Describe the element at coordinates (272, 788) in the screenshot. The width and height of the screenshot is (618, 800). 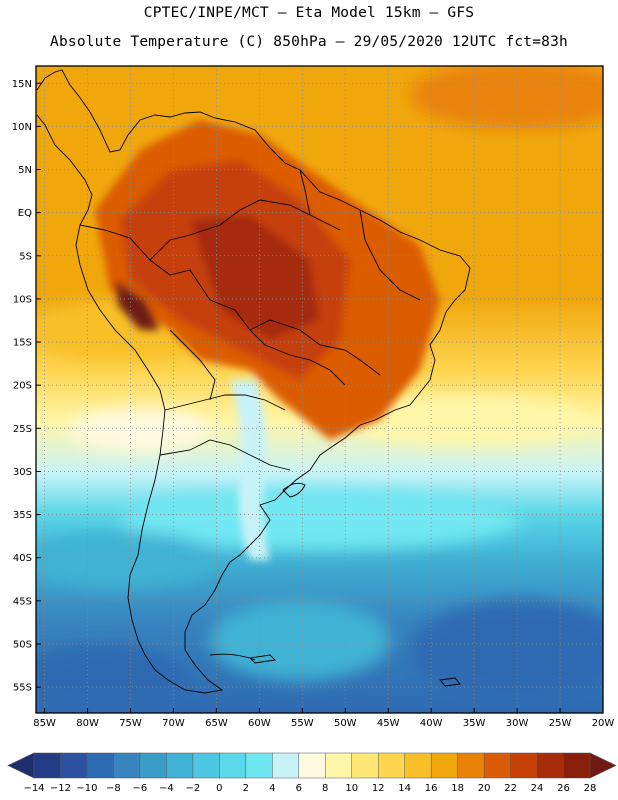
I see `colorbar-label: 4` at that location.